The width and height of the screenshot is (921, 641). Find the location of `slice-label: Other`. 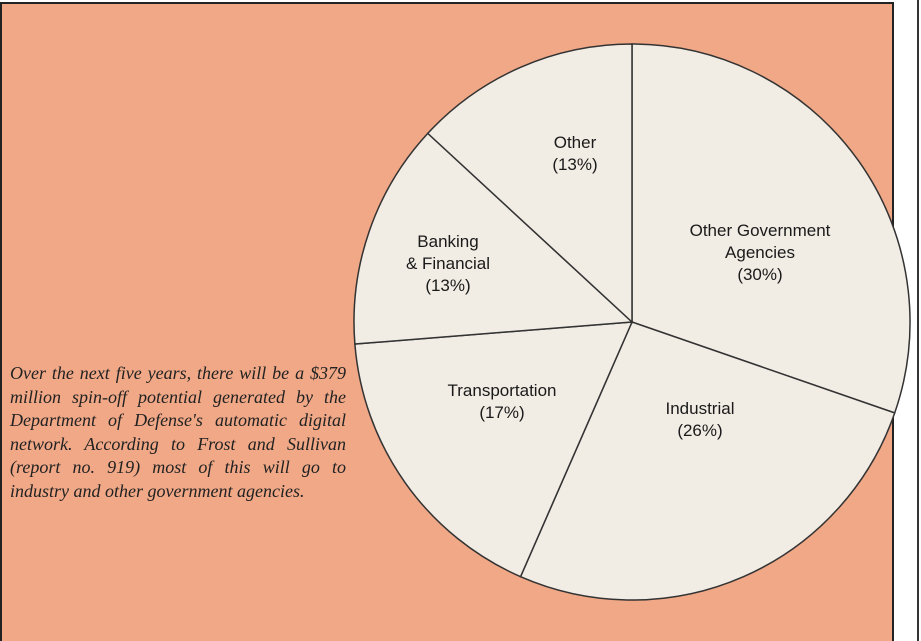

slice-label: Other is located at coordinates (575, 142).